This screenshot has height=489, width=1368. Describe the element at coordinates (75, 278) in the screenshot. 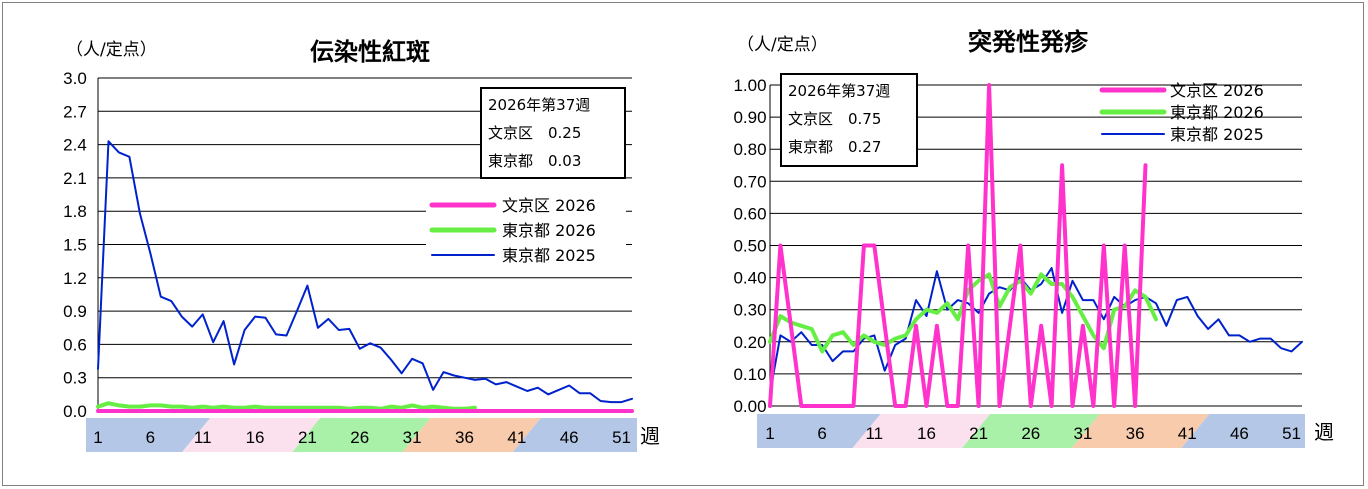

I see `y-tick-label: 1.2` at that location.